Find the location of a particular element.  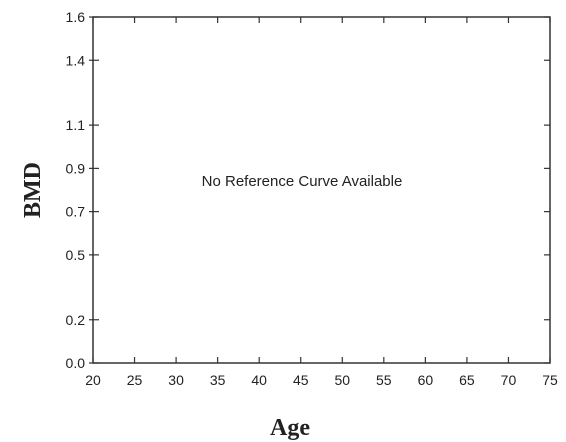

x-tick-label: 65 is located at coordinates (467, 380).